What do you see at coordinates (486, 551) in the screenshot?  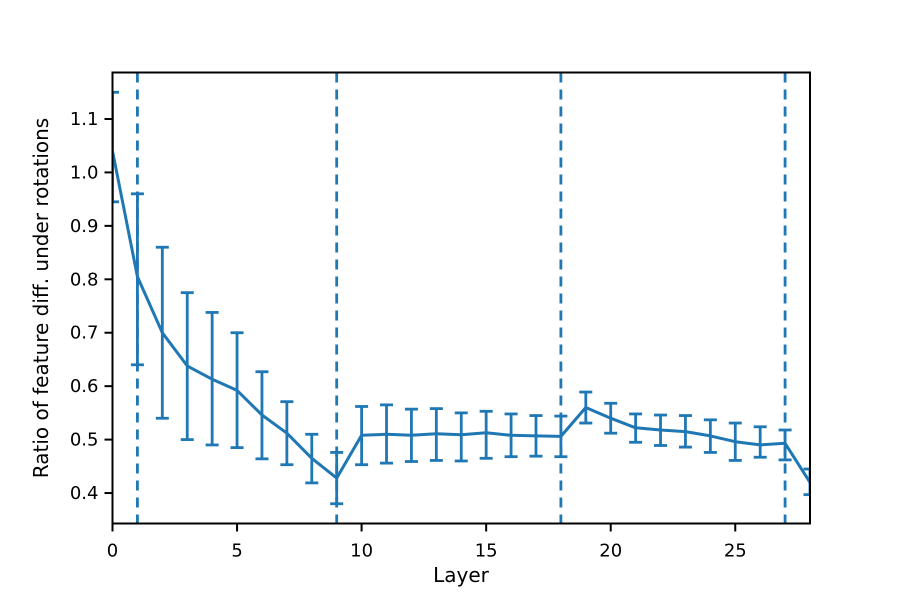 I see `x-tick-label: 15` at bounding box center [486, 551].